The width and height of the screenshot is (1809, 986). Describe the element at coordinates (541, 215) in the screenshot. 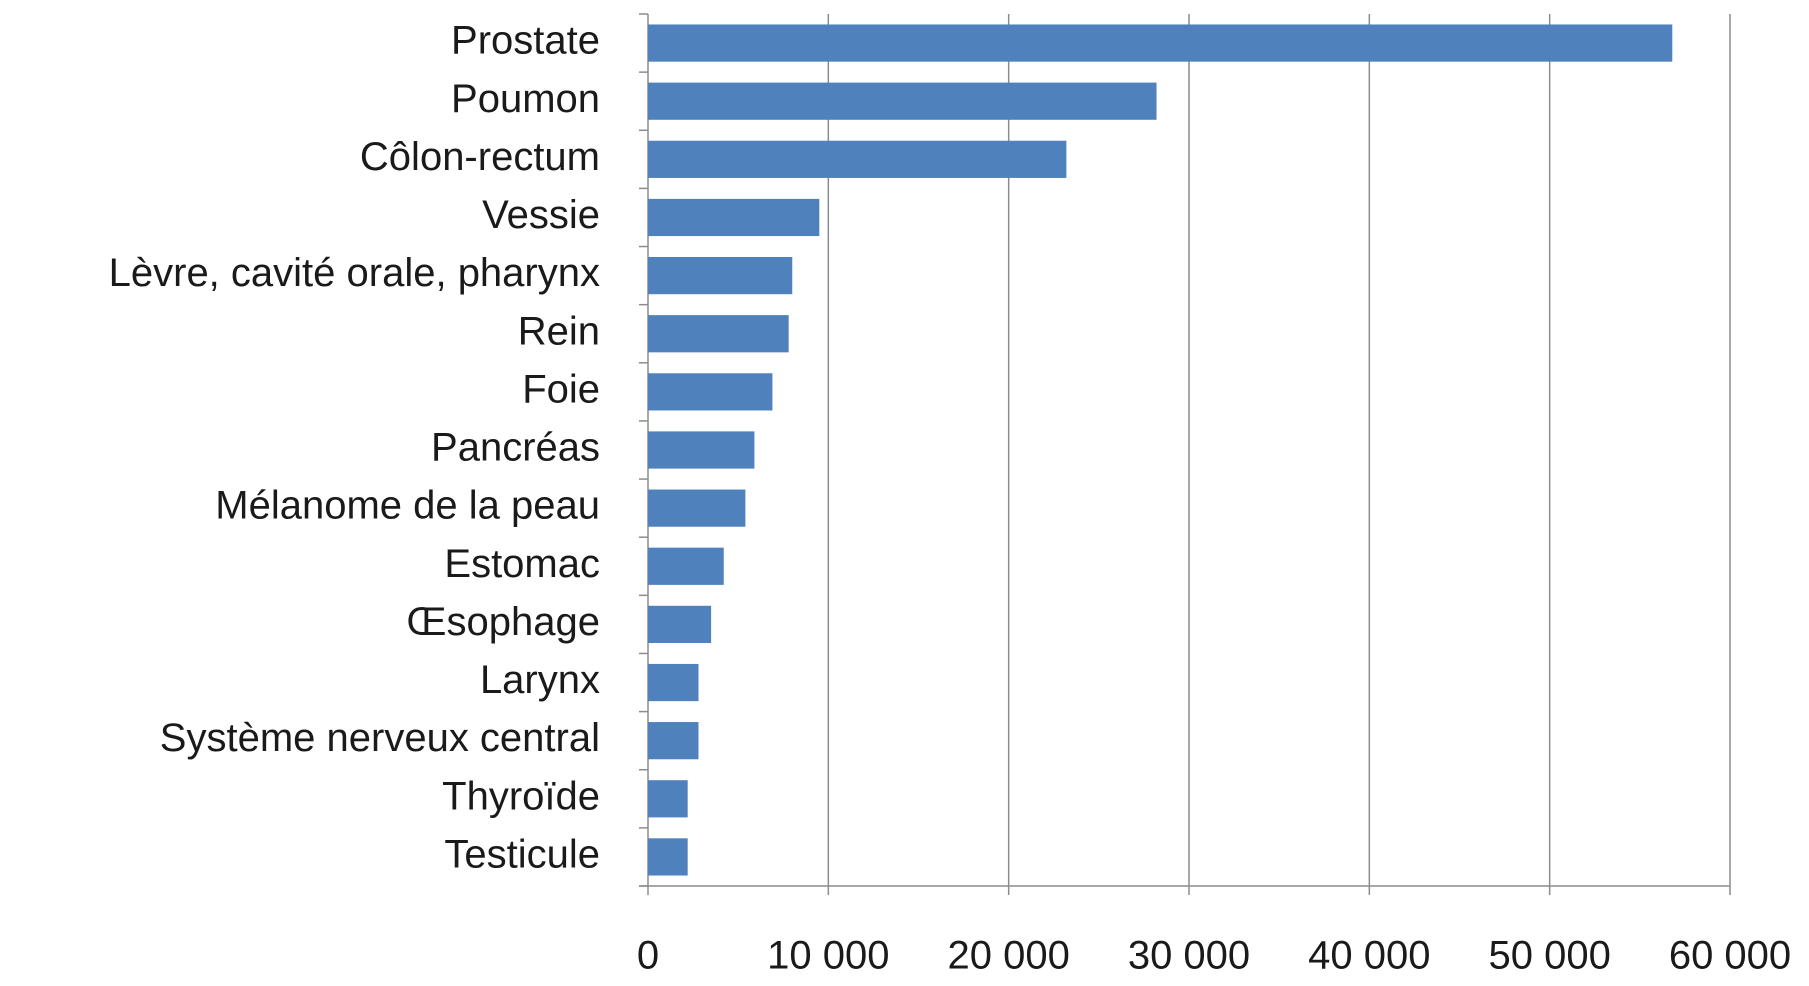

I see `y-tick-label: Vessie` at that location.